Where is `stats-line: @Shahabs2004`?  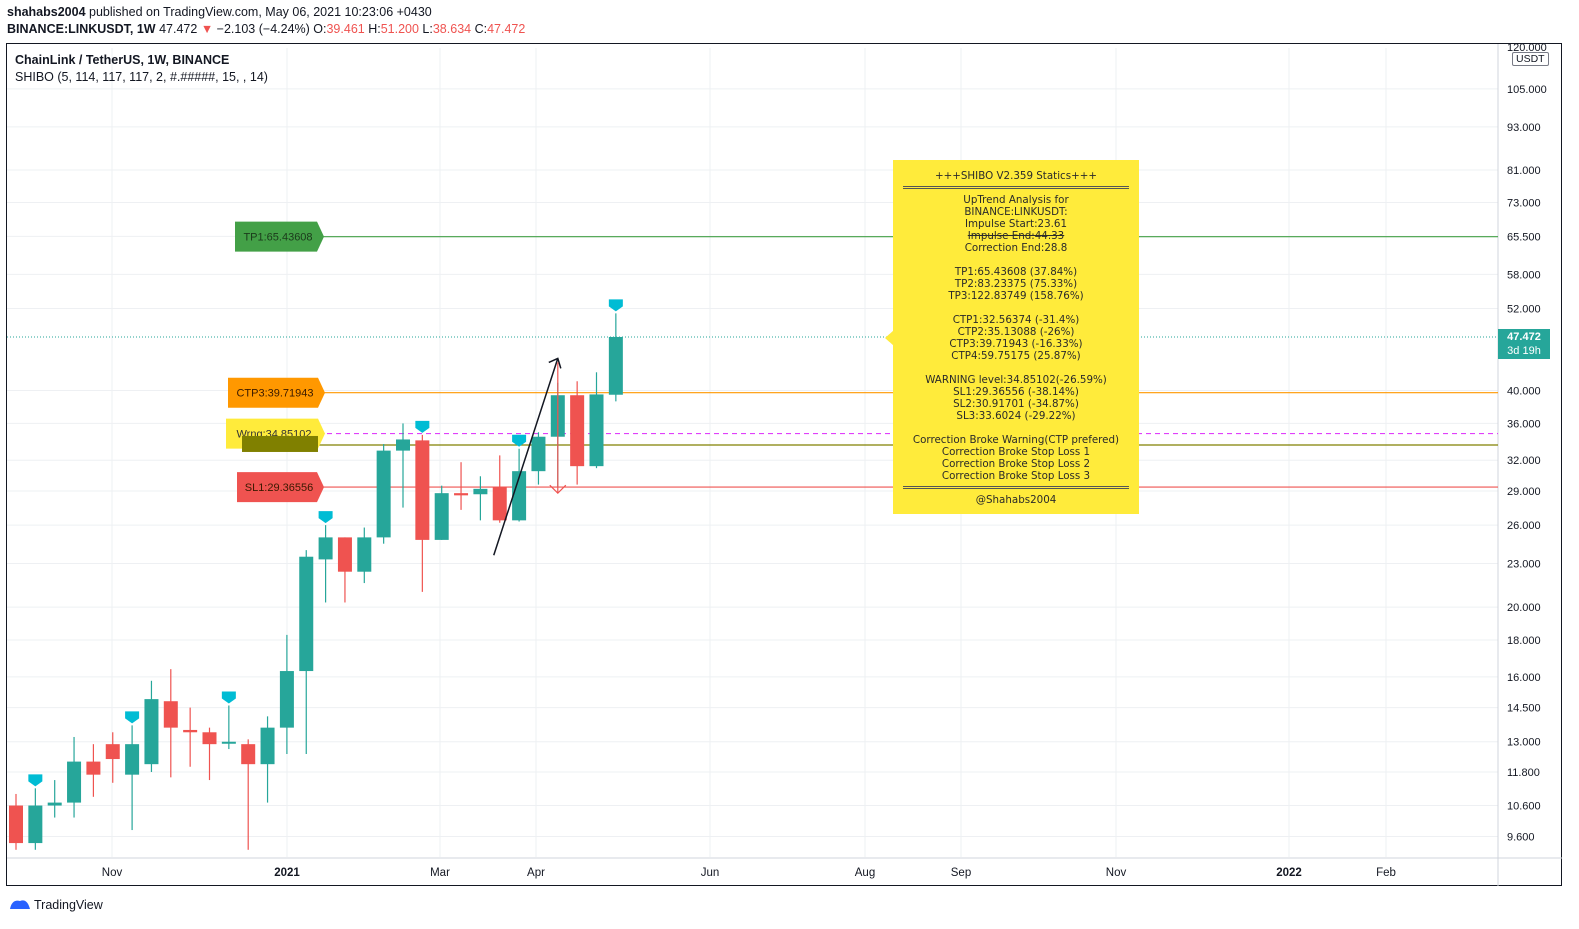
stats-line: @Shahabs2004 is located at coordinates (1016, 500).